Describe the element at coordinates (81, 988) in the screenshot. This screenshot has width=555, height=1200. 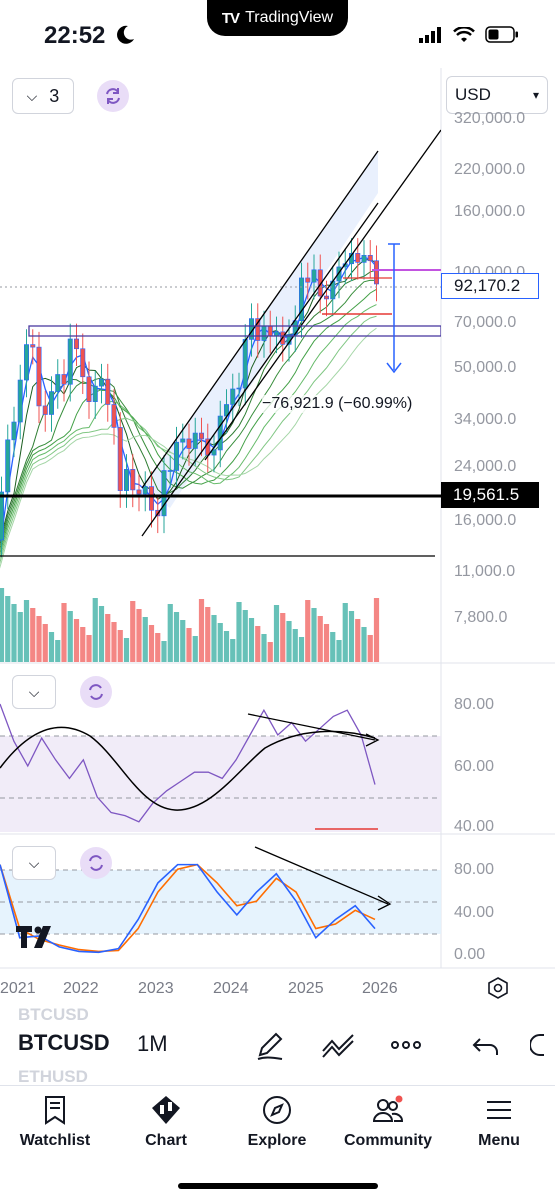
I see `year-label: 2022` at that location.